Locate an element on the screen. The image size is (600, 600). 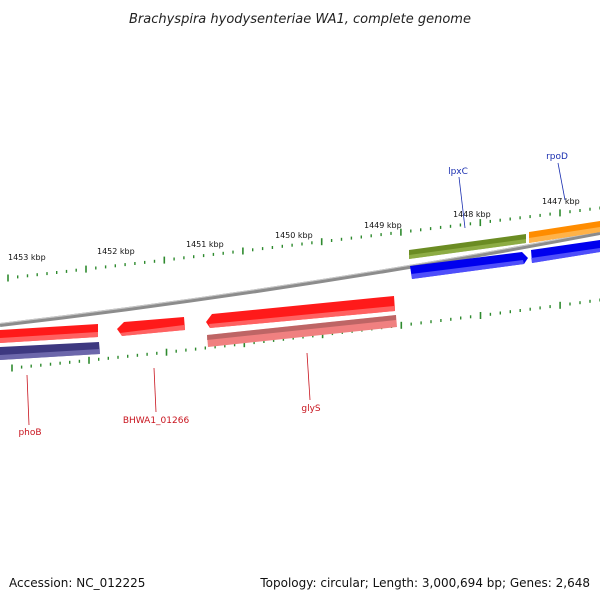
scale-label-1451: 1451 kbp is located at coordinates (205, 244).